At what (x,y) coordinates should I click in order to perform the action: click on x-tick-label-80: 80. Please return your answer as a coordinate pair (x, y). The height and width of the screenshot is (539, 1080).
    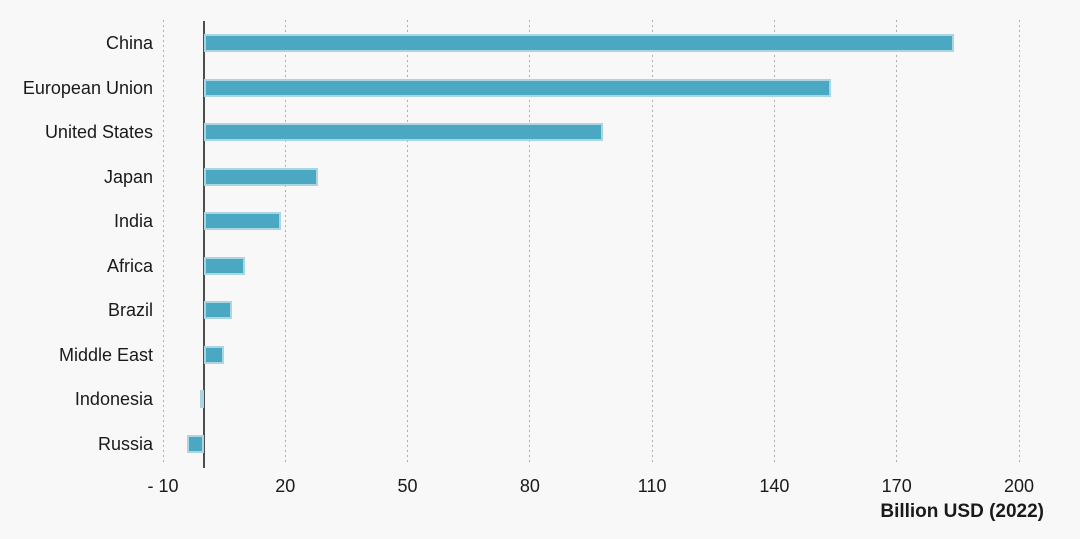
    Looking at the image, I should click on (529, 486).